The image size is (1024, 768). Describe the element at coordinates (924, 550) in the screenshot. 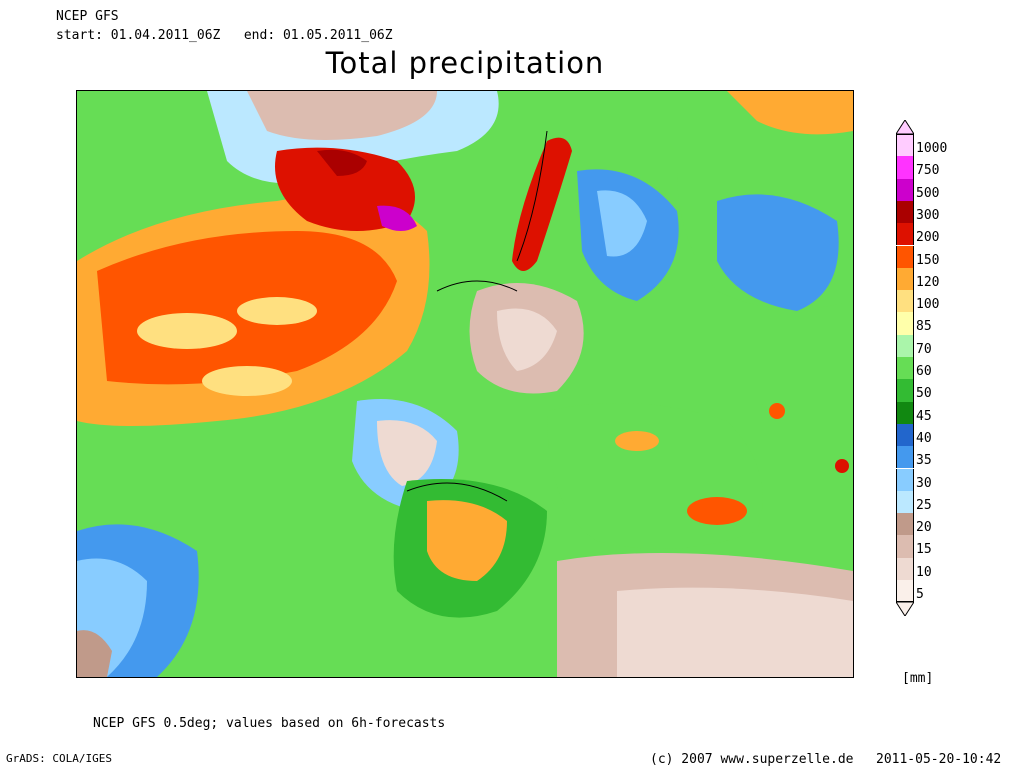

I see `legend-label-15: 15` at that location.